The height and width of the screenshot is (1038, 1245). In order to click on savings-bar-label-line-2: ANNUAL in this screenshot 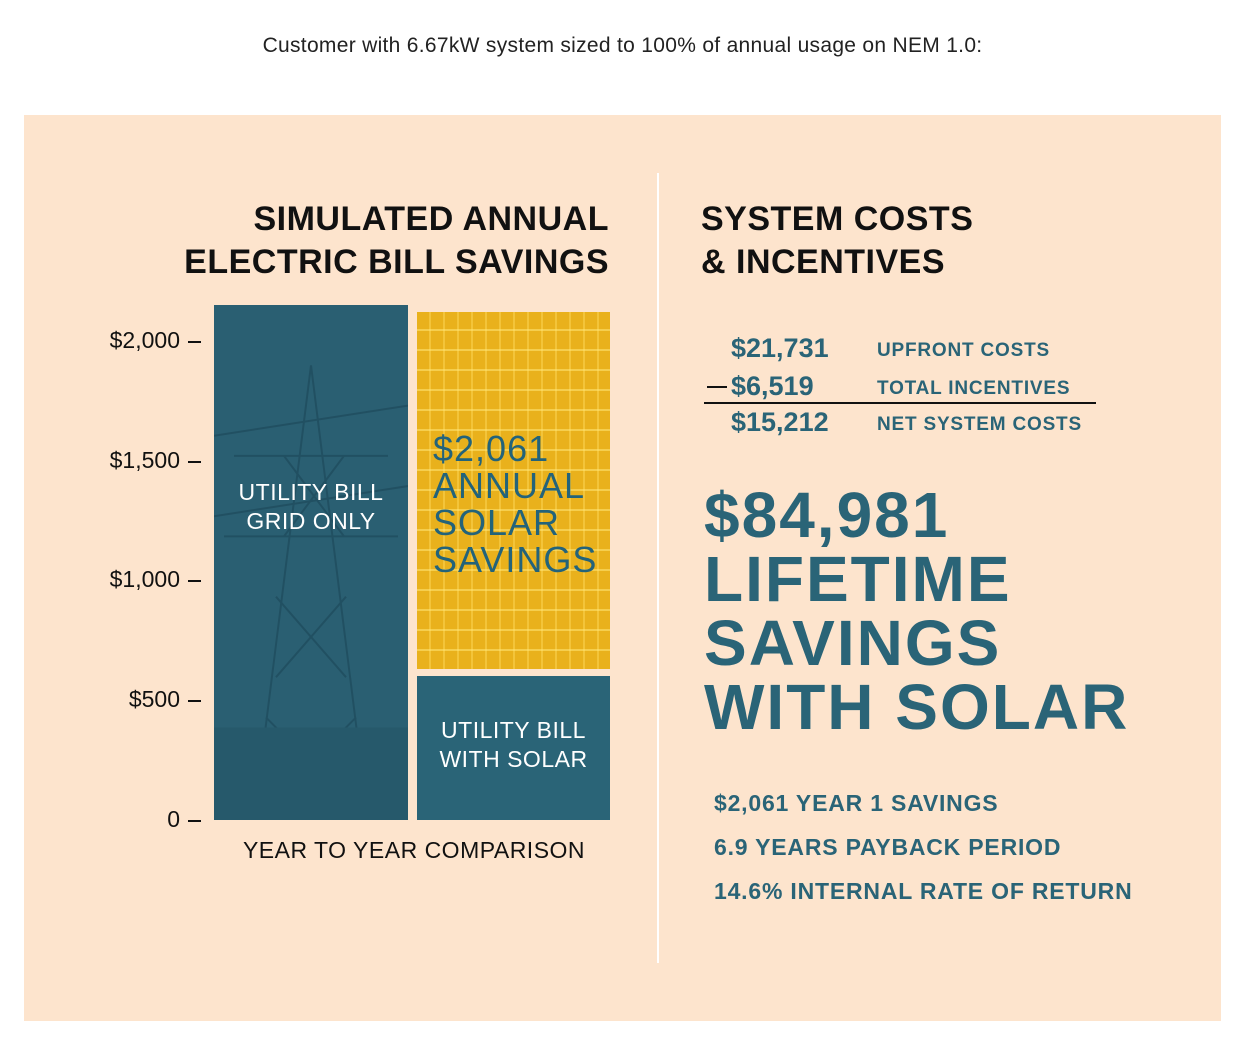, I will do `click(509, 486)`.